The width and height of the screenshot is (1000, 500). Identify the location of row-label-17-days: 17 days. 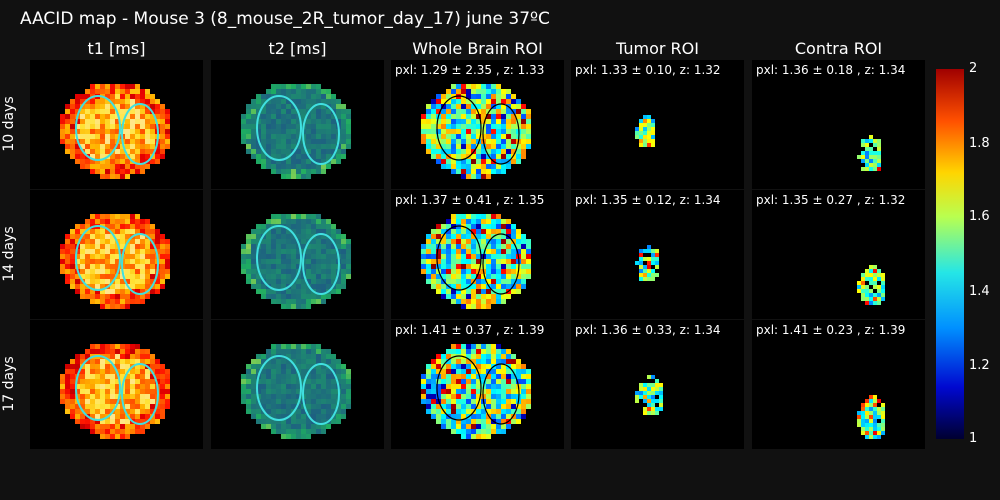
(9, 384).